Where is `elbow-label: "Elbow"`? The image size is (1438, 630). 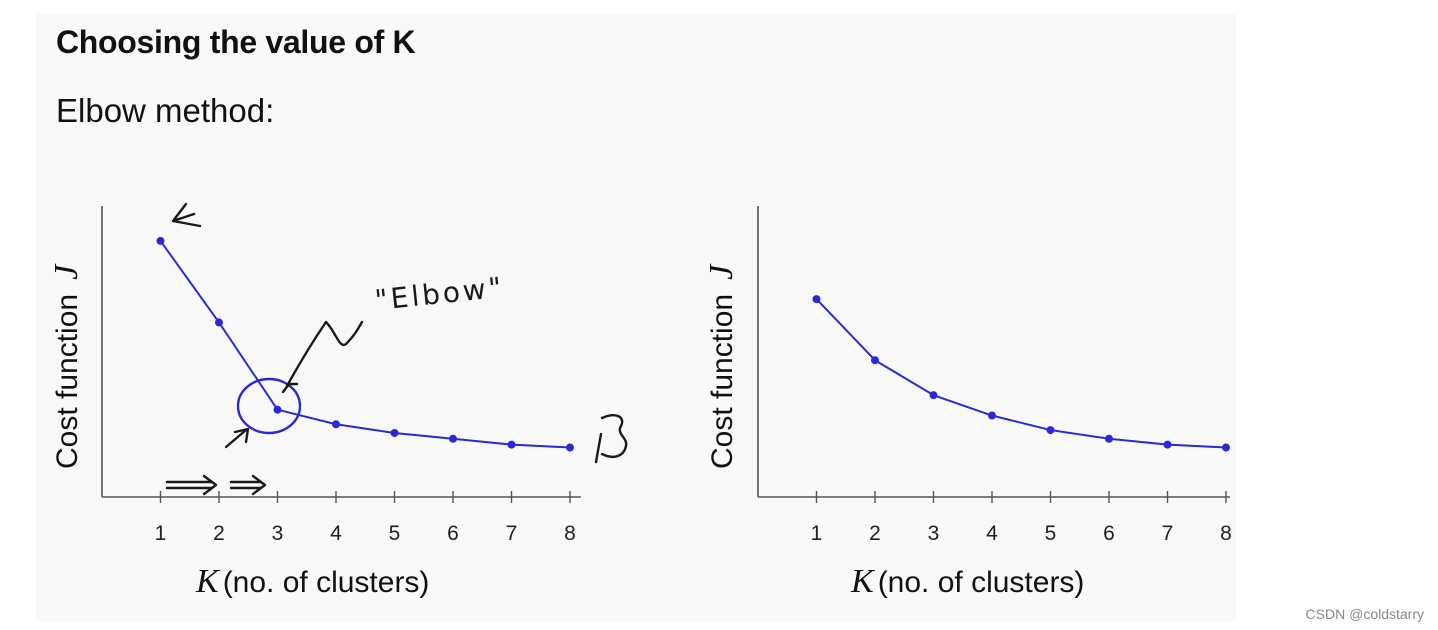 elbow-label: "Elbow" is located at coordinates (439, 294).